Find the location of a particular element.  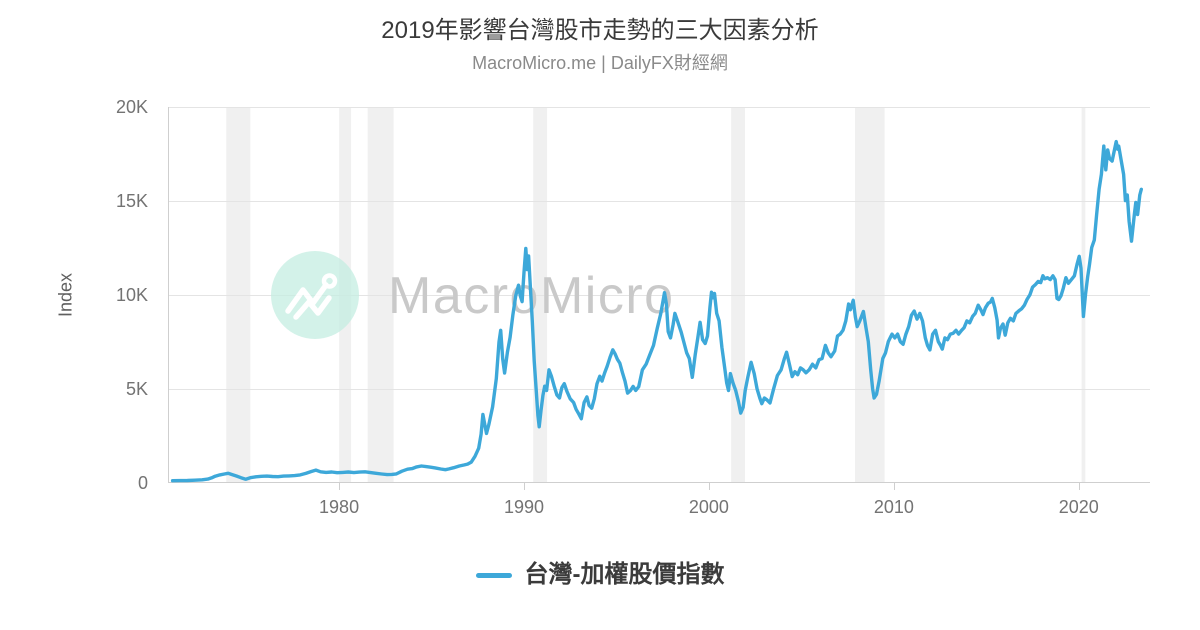

y-tick-label: 20K is located at coordinates (131, 107).